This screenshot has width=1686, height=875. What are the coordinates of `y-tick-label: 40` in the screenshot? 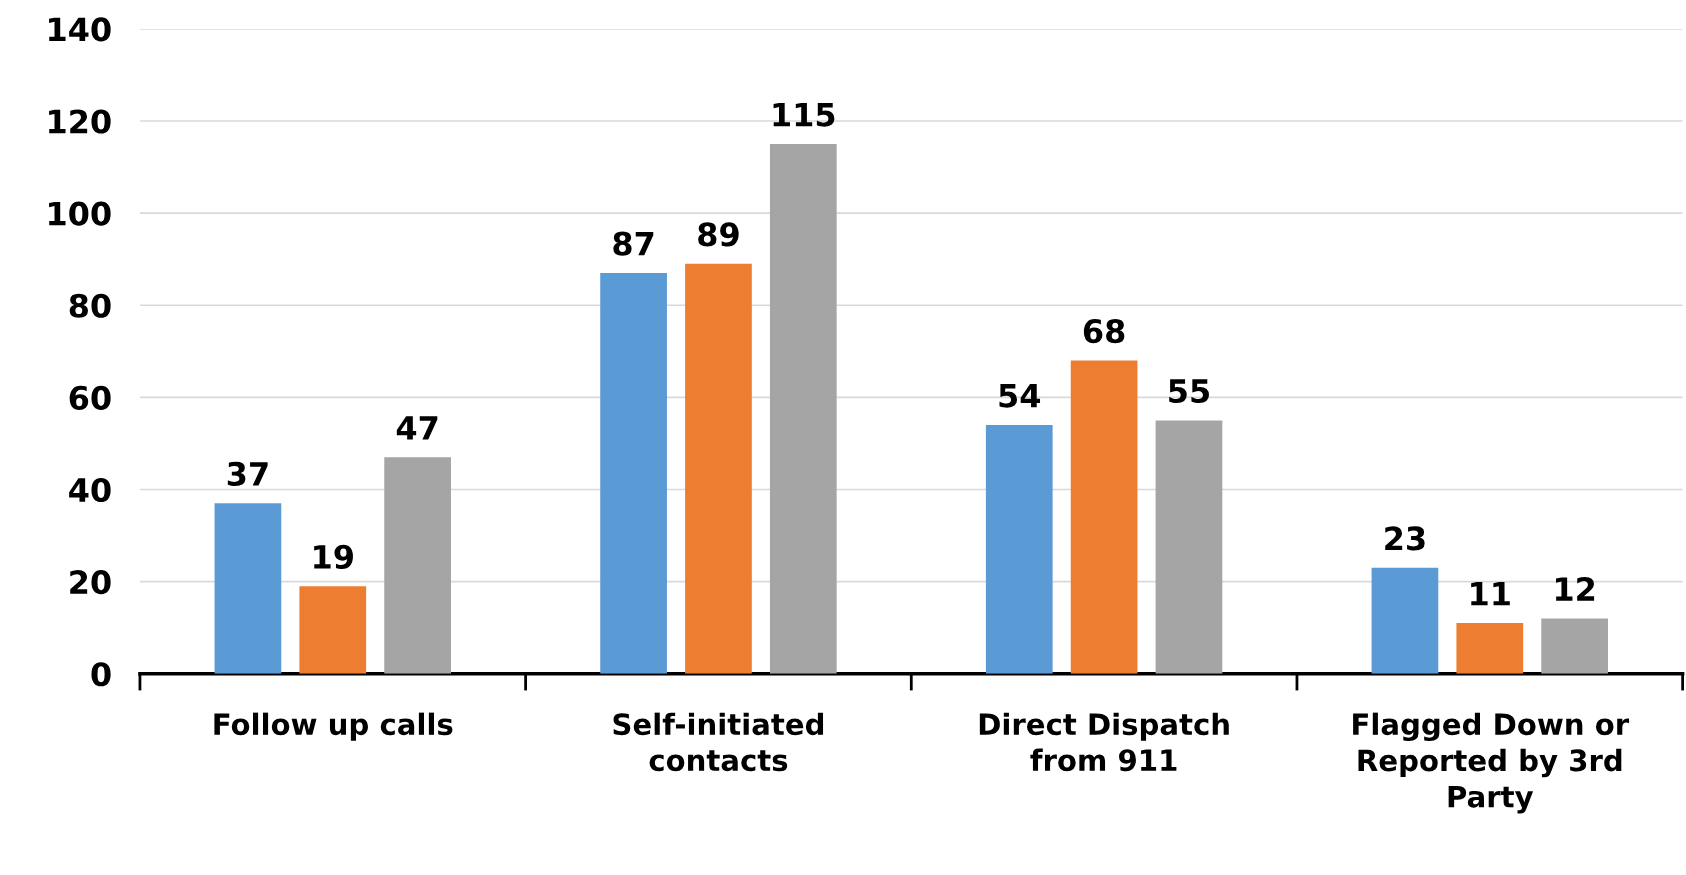 It's located at (90, 490).